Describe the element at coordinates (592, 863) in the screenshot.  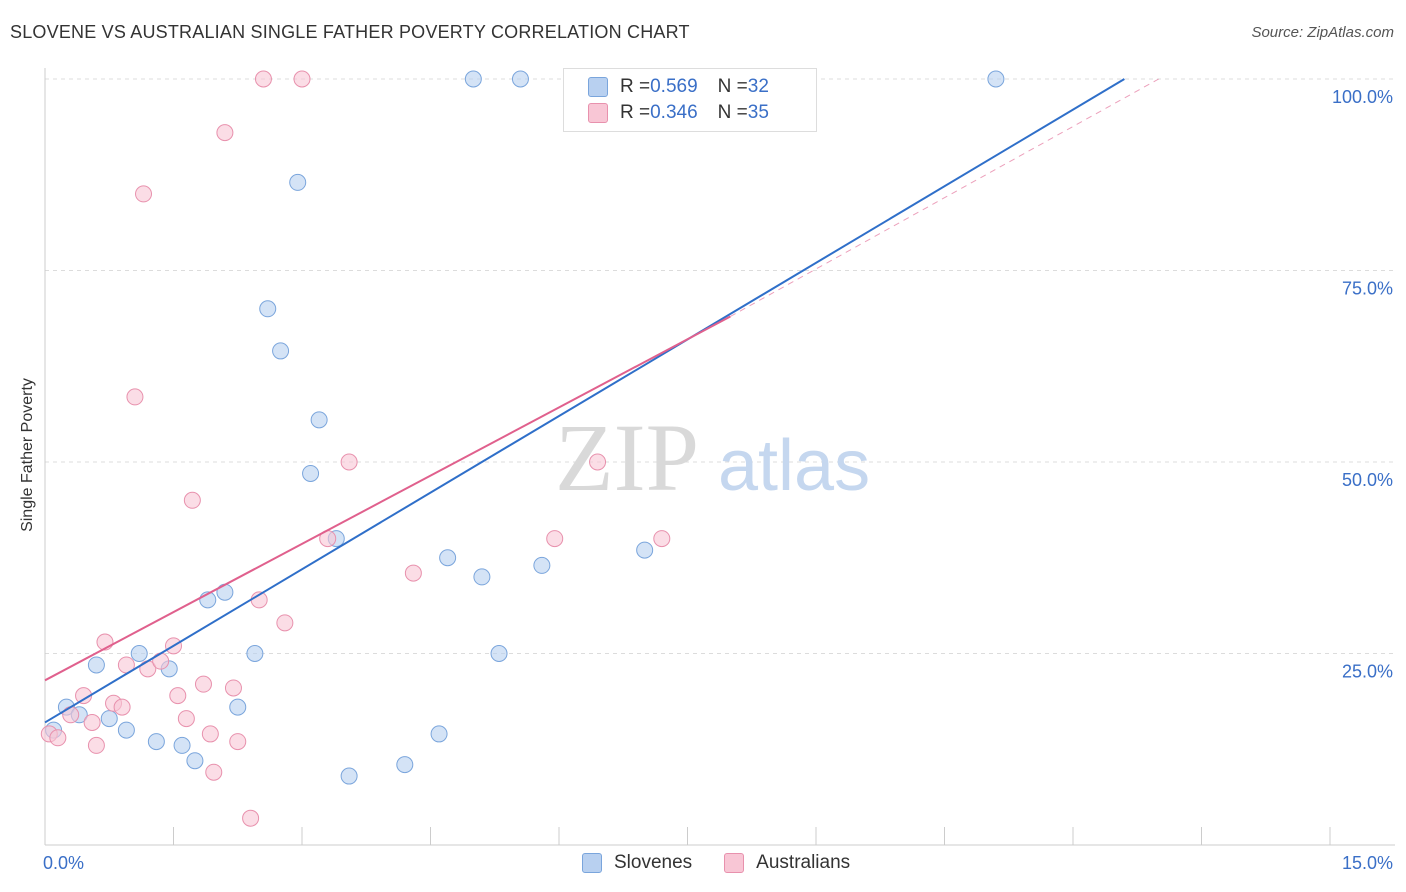
I see `slovenes-legend-swatch` at that location.